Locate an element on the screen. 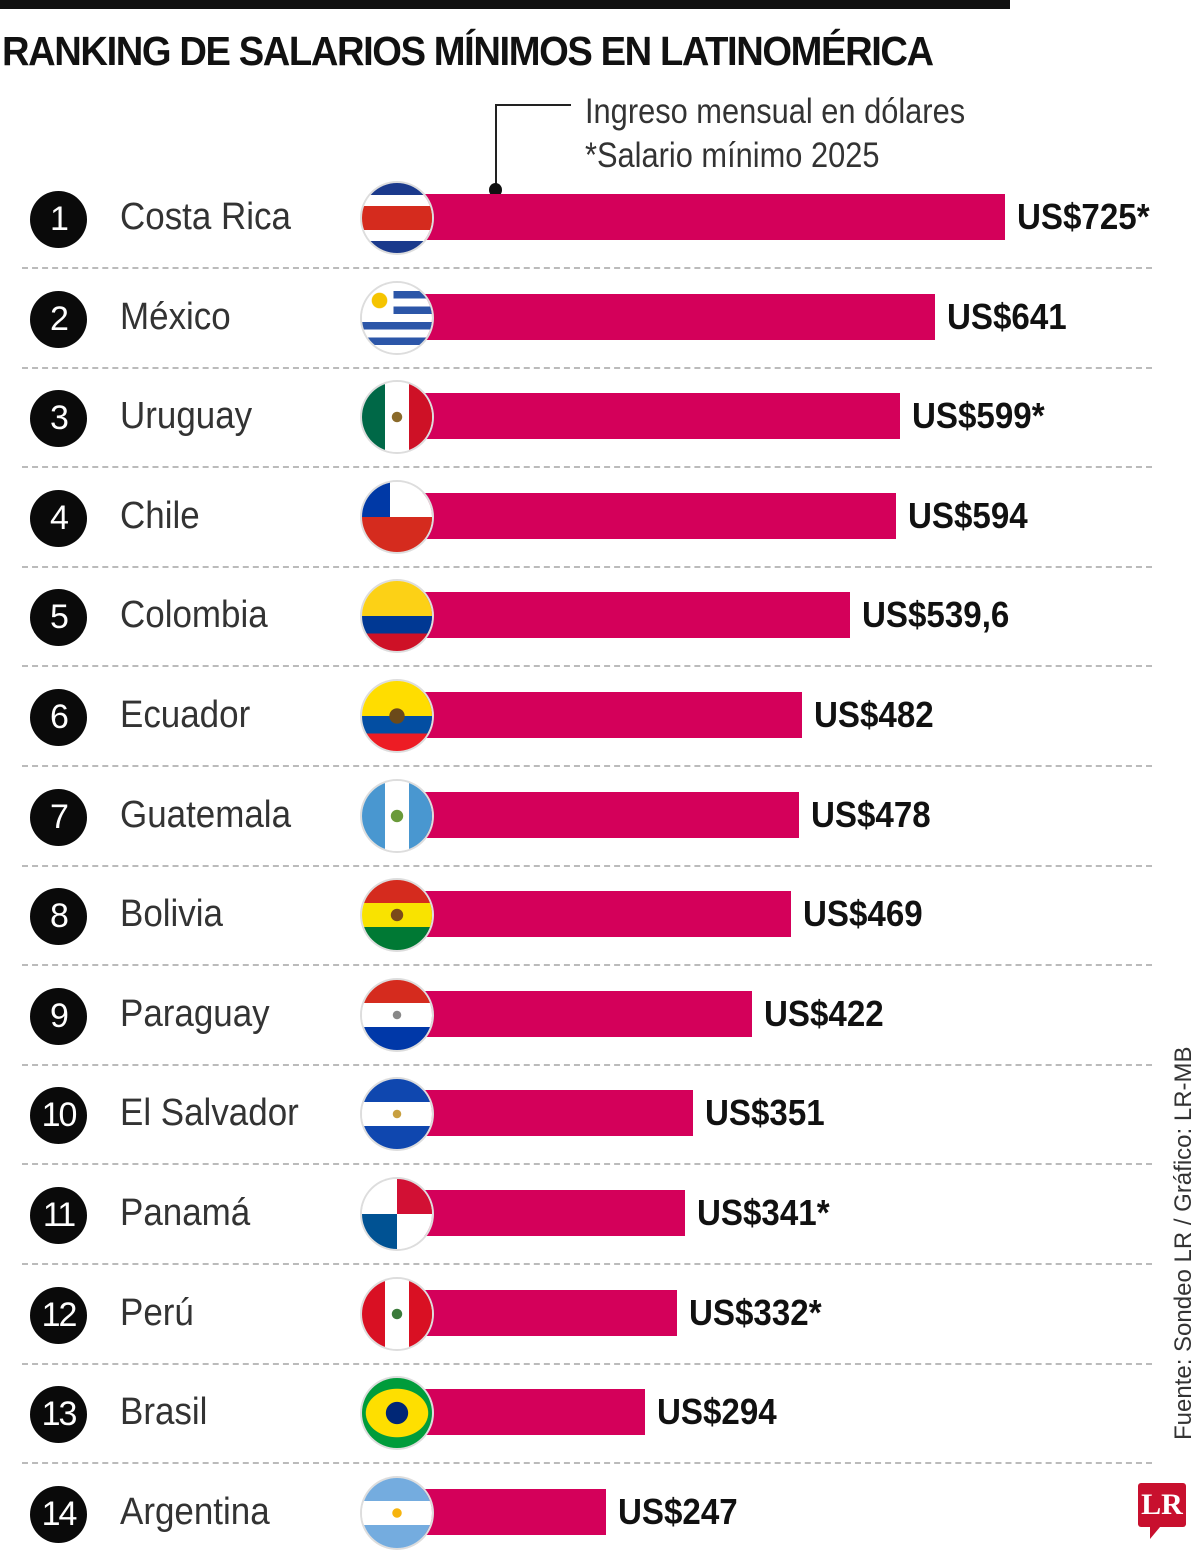 This screenshot has height=1559, width=1200. rank-badge: 5 is located at coordinates (58, 618).